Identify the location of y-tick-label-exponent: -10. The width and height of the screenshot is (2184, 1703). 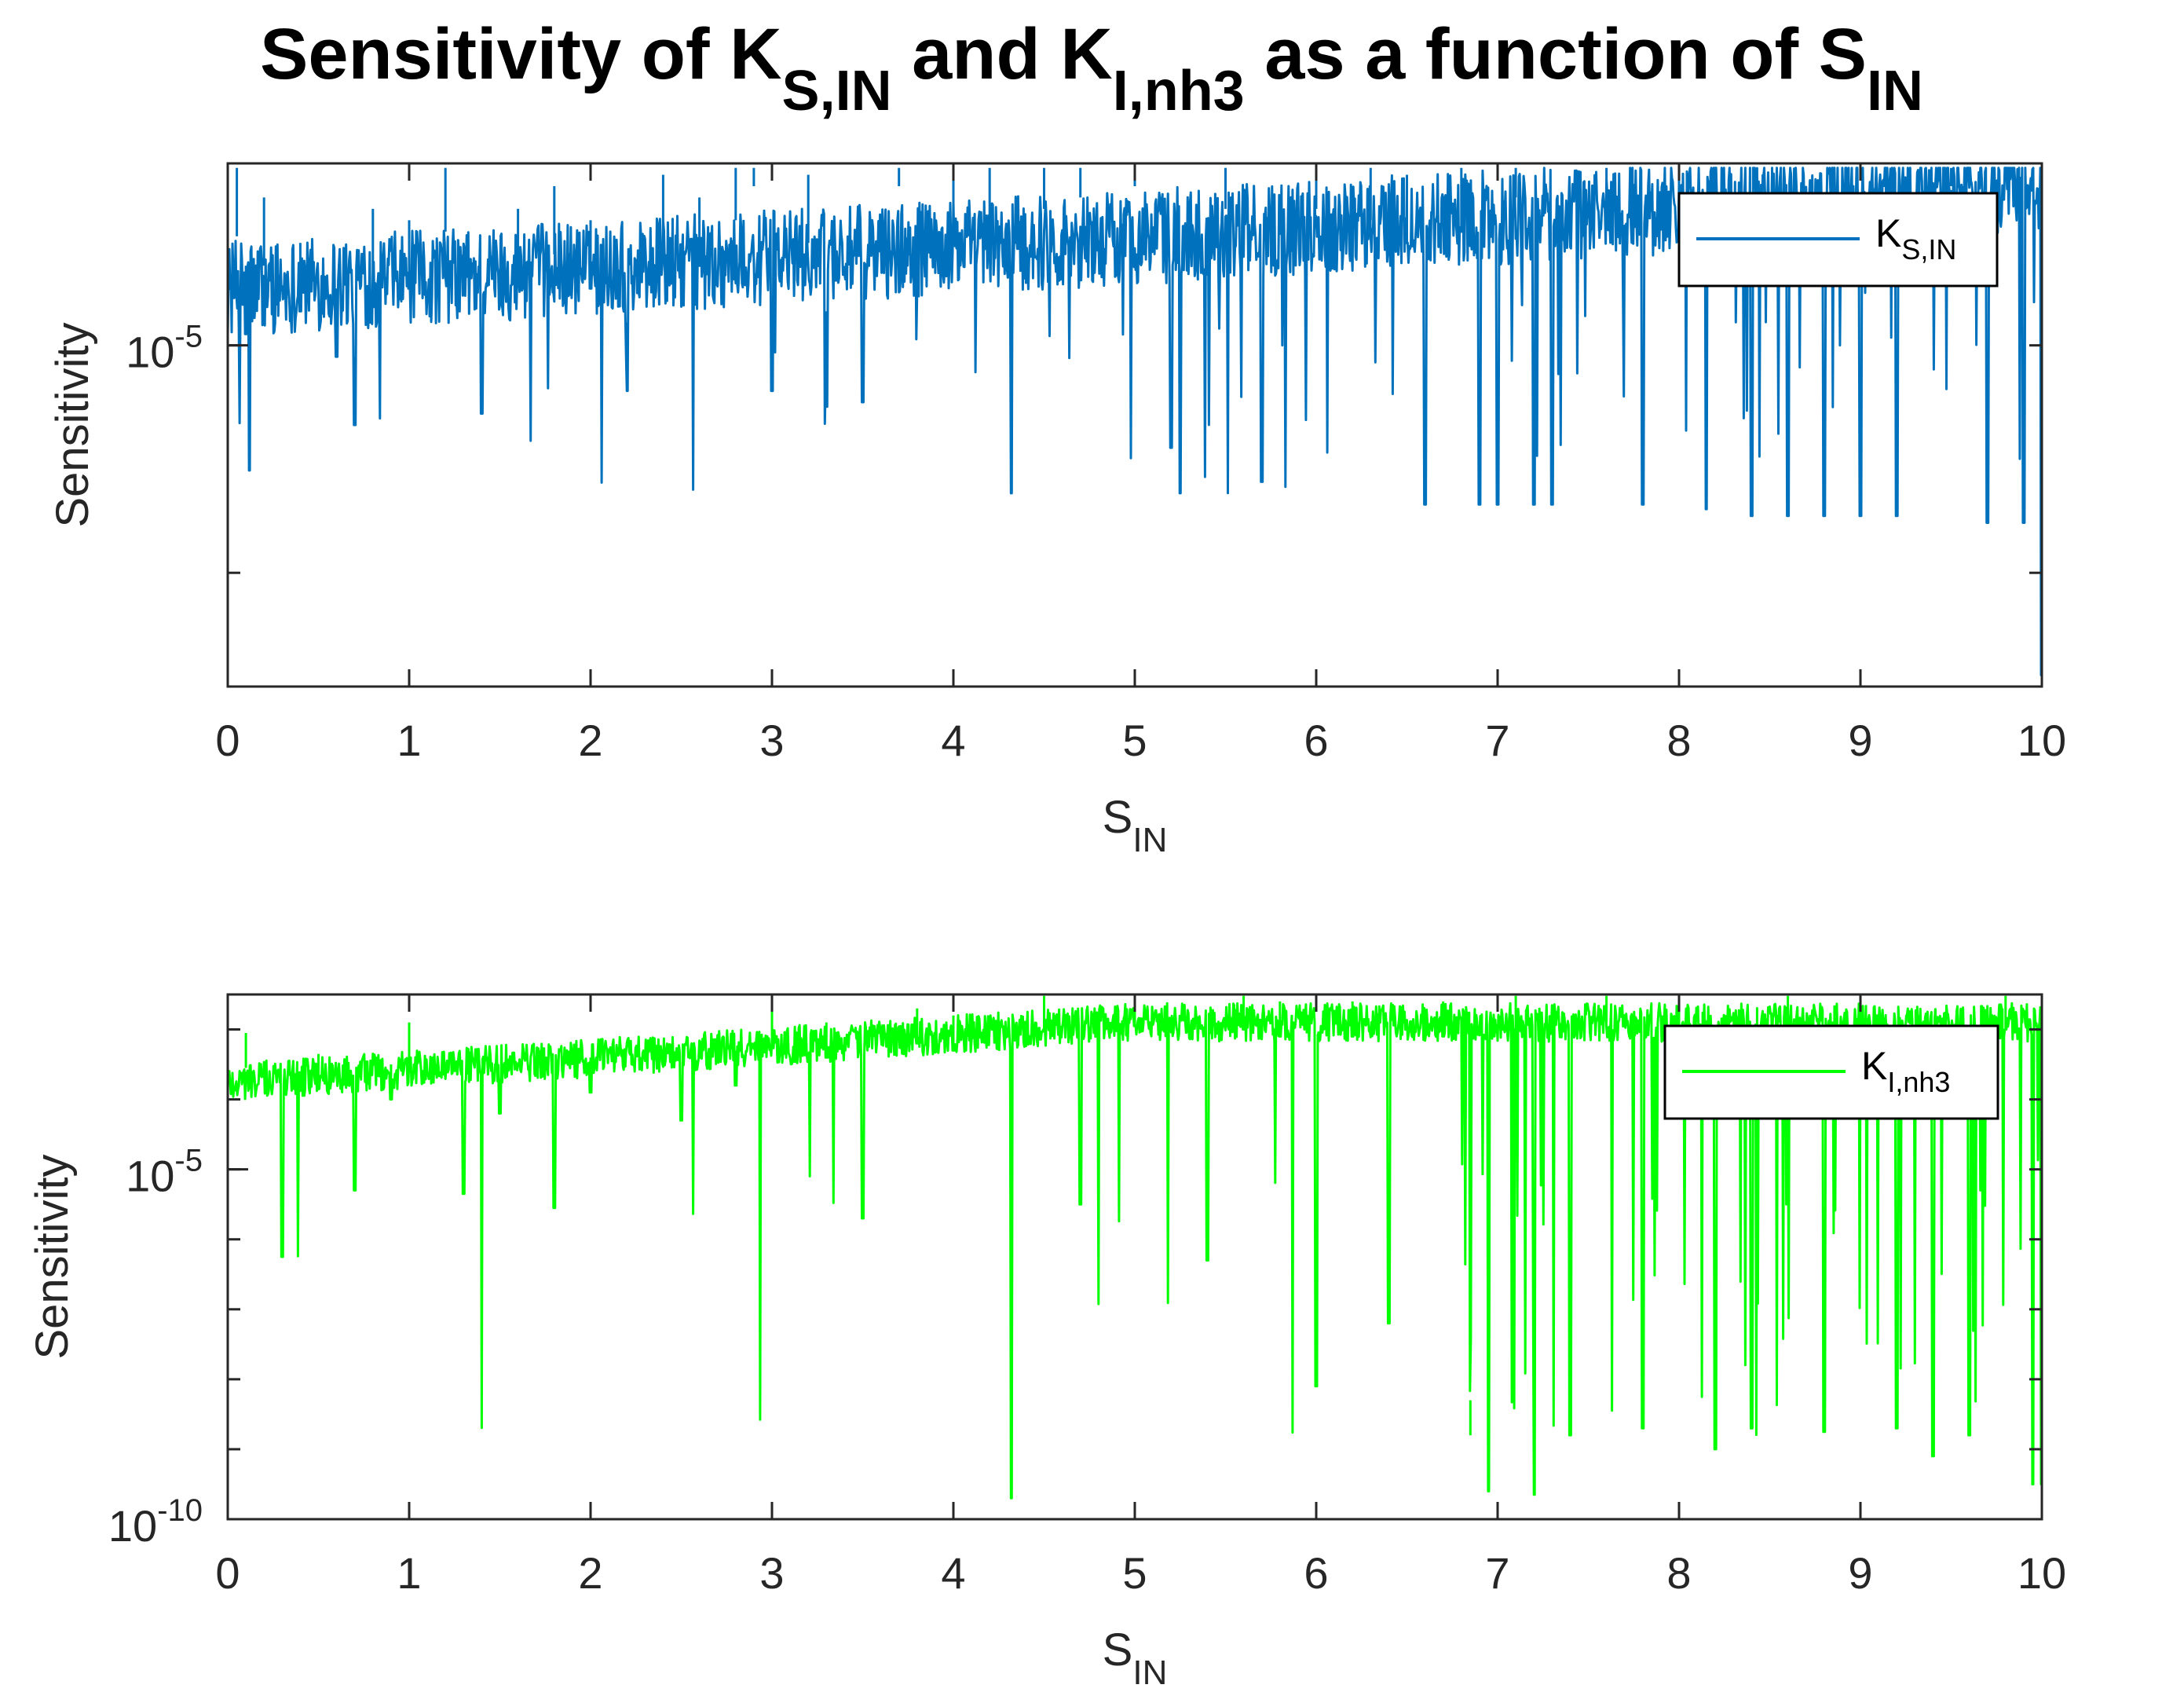
(180, 1511).